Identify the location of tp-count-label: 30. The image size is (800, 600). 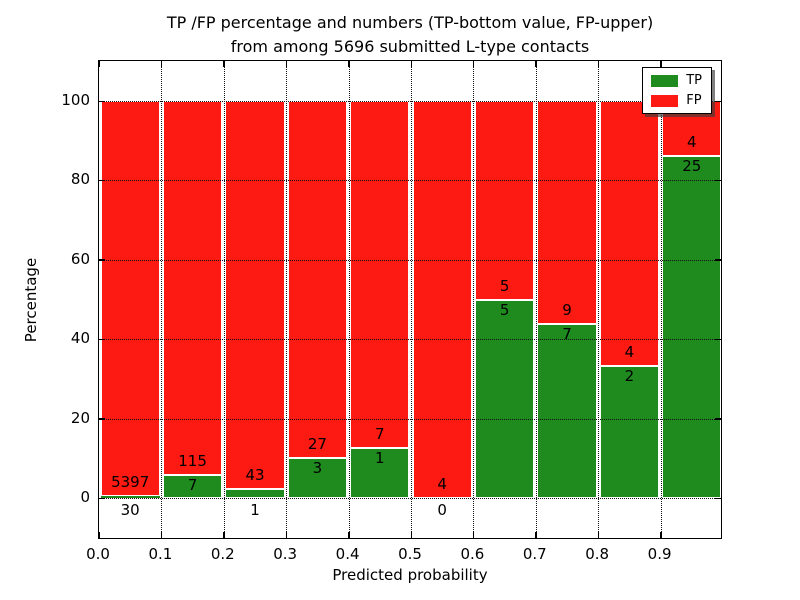
(130, 510).